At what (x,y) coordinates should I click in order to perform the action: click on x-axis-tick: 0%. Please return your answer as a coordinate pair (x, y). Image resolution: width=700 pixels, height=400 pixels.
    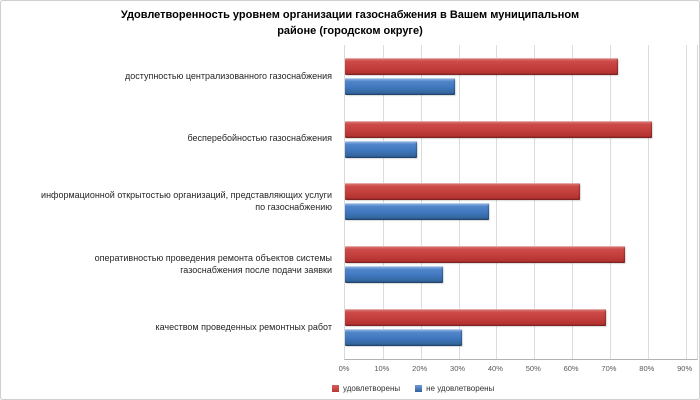
    Looking at the image, I should click on (344, 368).